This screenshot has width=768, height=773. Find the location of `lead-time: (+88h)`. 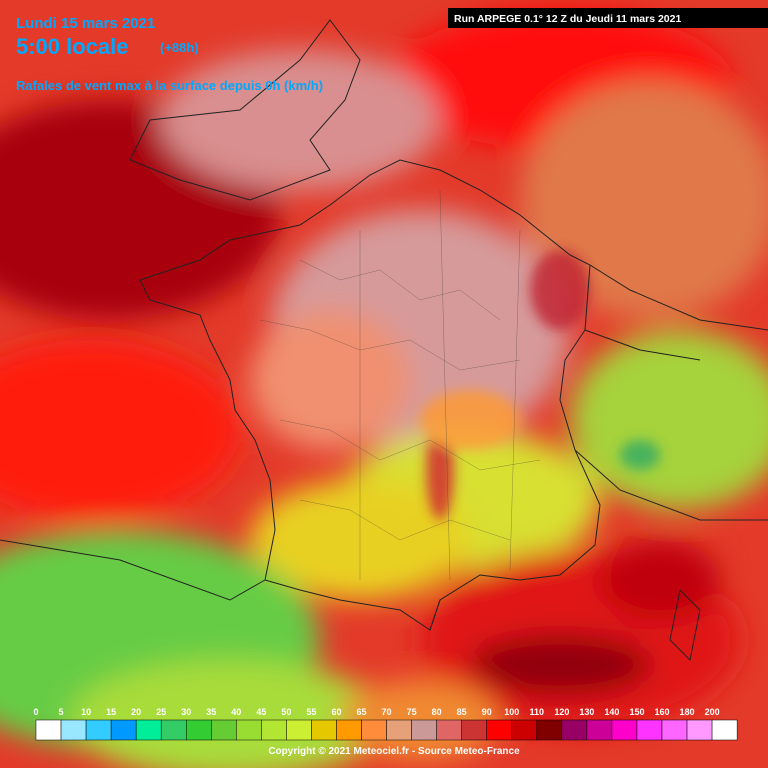

lead-time: (+88h) is located at coordinates (179, 47).